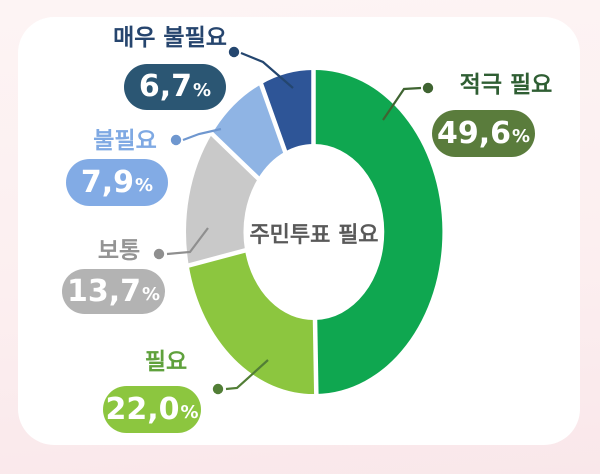  I want to click on donut-center-label: 주민투표 필요, so click(314, 235).